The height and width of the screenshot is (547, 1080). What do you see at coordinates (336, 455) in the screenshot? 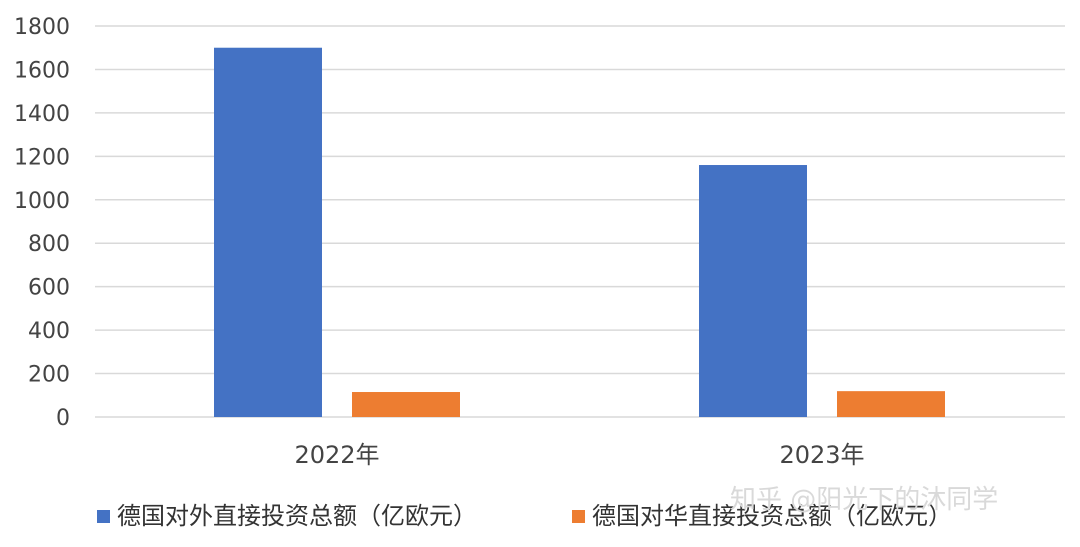
I see `x-category-label: 2022年` at bounding box center [336, 455].